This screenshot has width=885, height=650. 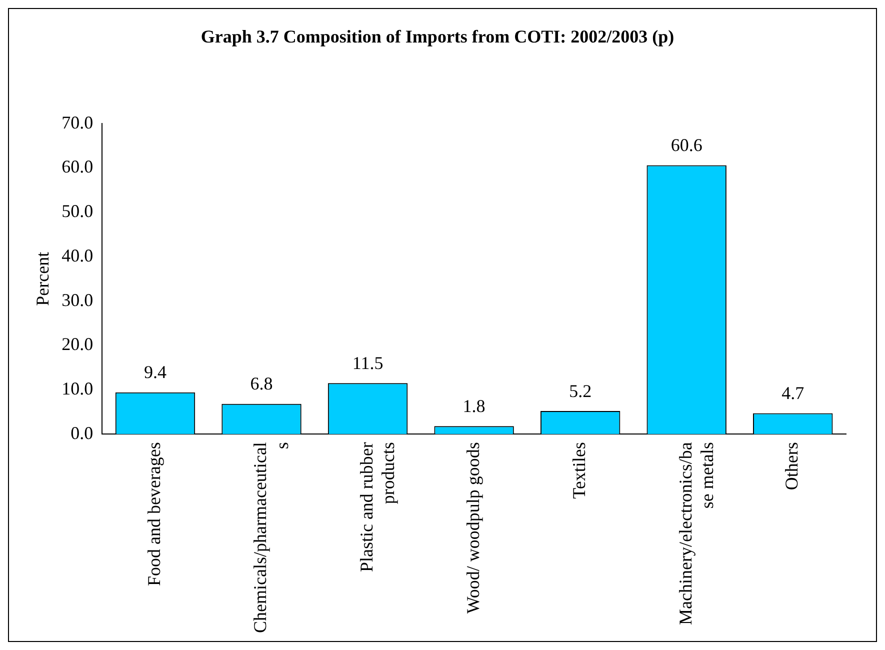 I want to click on data-label: 11.5, so click(x=368, y=362).